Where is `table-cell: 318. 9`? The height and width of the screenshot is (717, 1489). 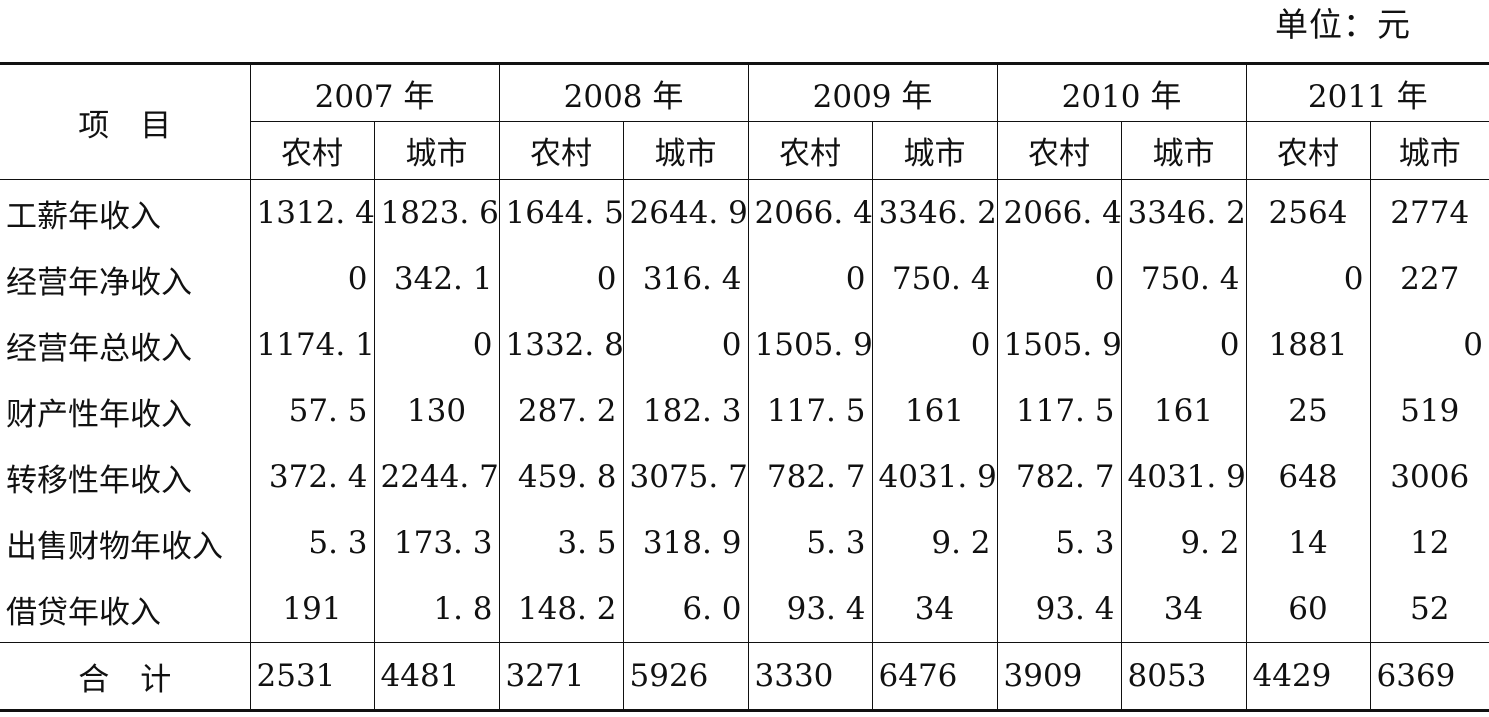
table-cell: 318. 9 is located at coordinates (685, 543).